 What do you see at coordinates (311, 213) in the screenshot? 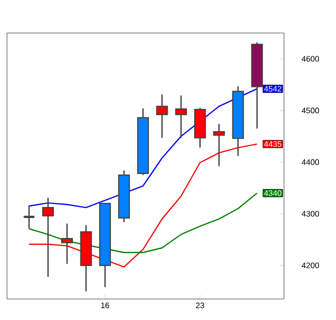
I see `y-tick-label: 4300` at bounding box center [311, 213].